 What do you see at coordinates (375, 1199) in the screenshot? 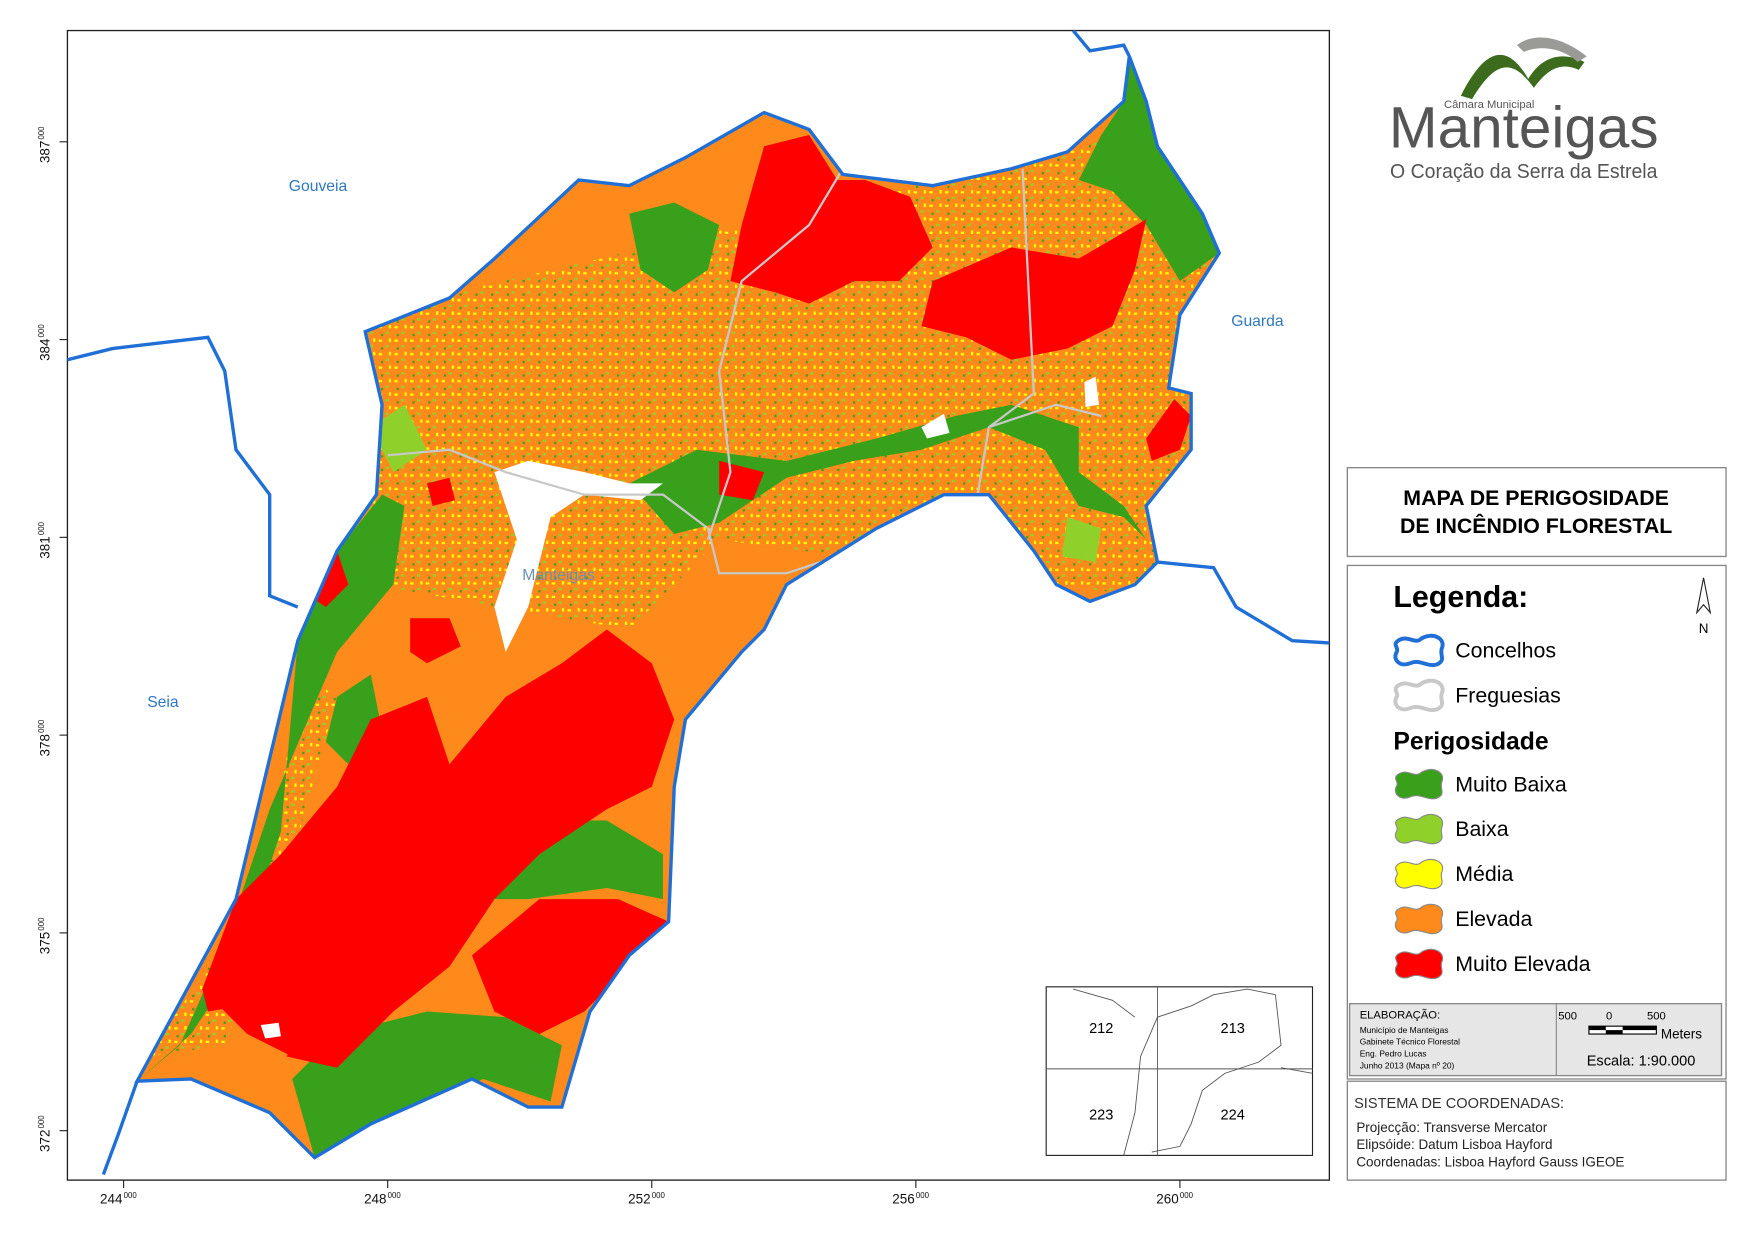
I see `x-tick-label: 248` at bounding box center [375, 1199].